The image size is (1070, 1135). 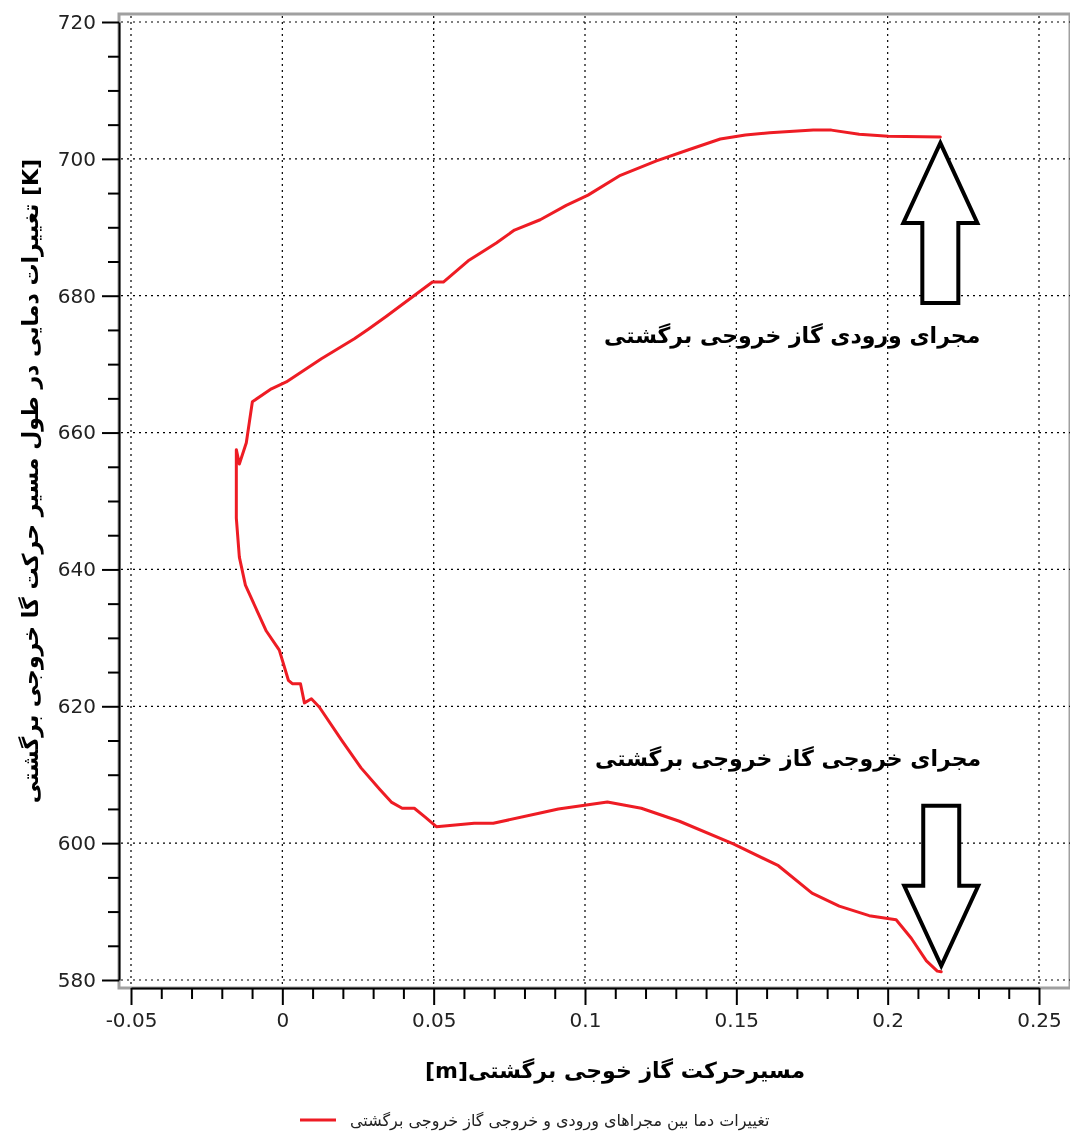 What do you see at coordinates (585, 1020) in the screenshot?
I see `x-tick-label: 0.1` at bounding box center [585, 1020].